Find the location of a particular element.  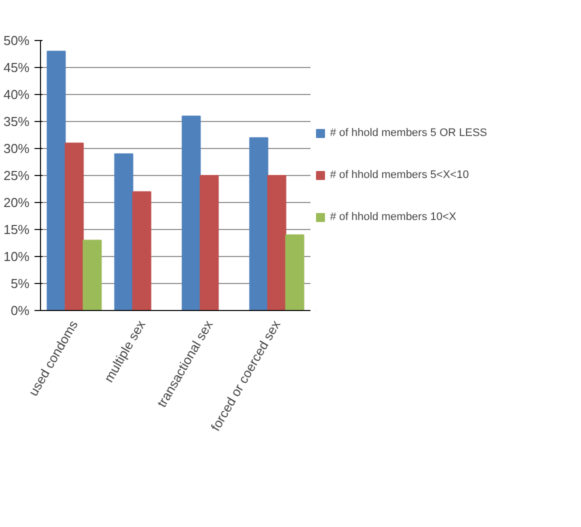

y-tick-label: 20% is located at coordinates (16, 202).